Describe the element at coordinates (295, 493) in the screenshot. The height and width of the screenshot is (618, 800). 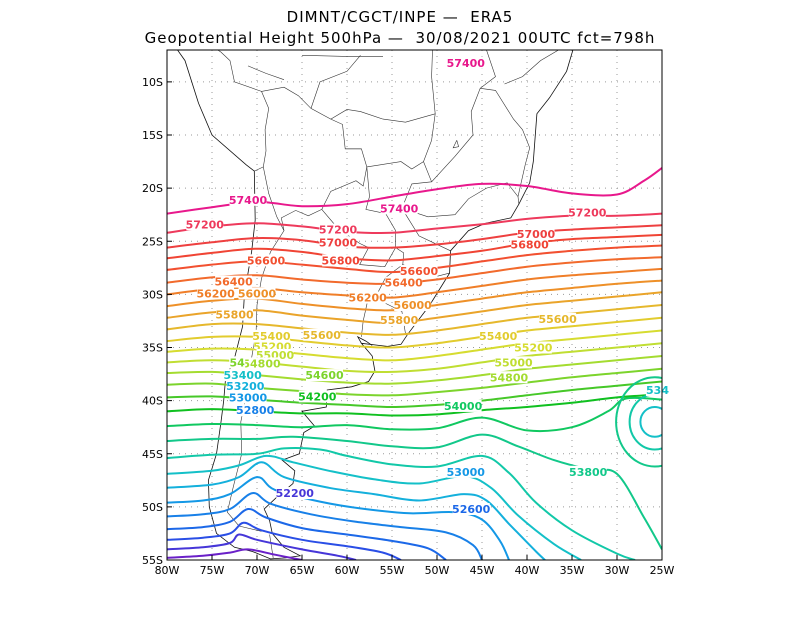
I see `contour-label: 52200` at that location.